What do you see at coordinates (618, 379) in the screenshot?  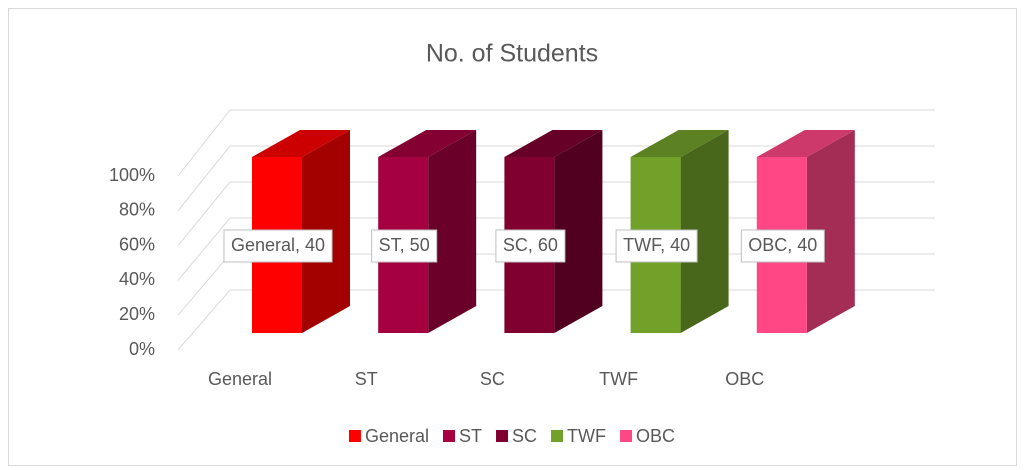 I see `x-tick-label: TWF` at bounding box center [618, 379].